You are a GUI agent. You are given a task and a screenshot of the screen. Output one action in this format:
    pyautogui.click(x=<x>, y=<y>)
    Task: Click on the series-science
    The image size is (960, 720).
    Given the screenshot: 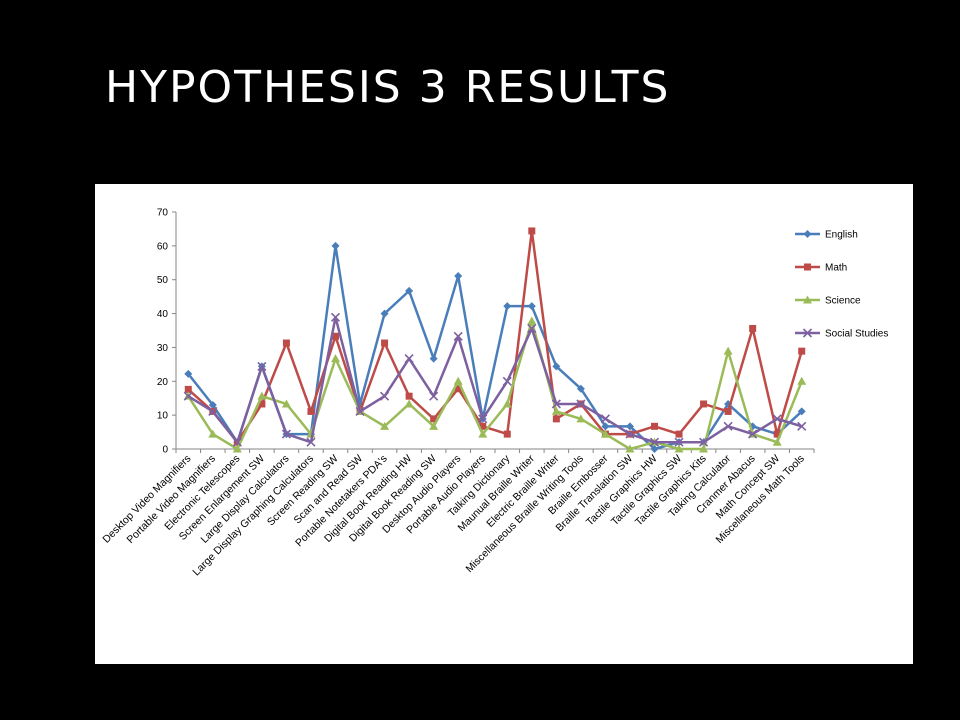 What is the action you would take?
    pyautogui.click(x=495, y=384)
    